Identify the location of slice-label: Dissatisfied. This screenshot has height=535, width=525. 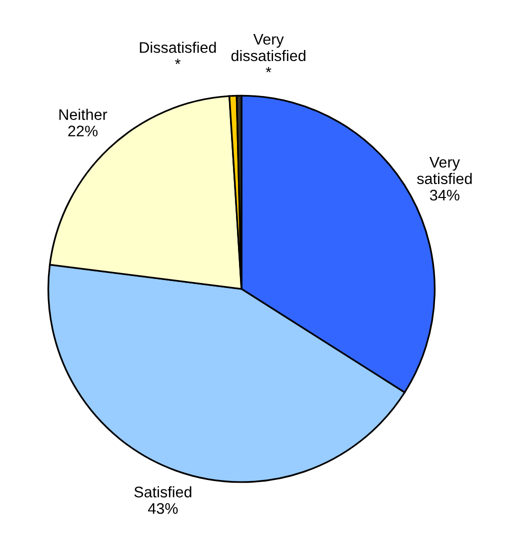
(178, 47).